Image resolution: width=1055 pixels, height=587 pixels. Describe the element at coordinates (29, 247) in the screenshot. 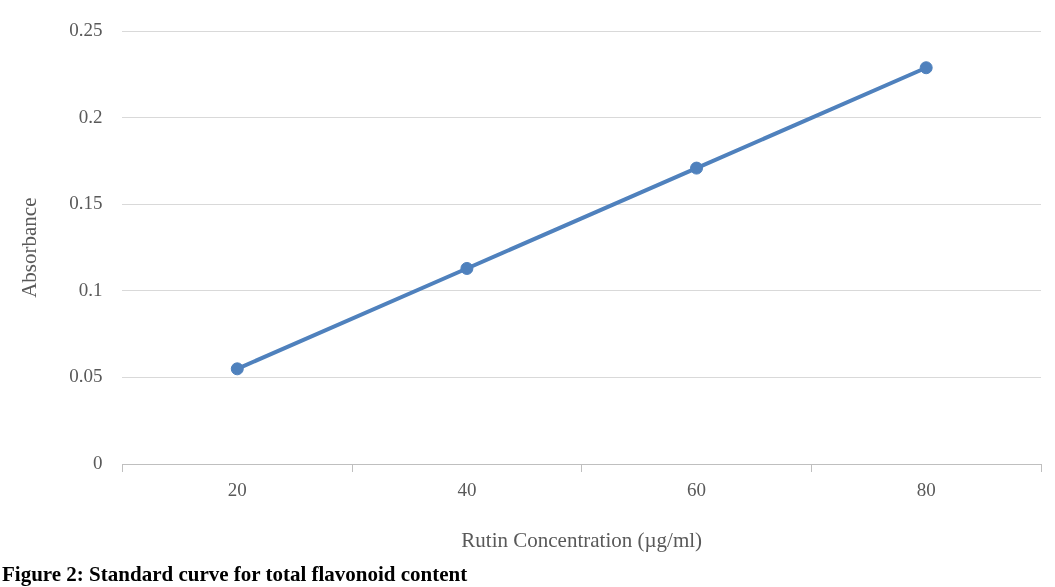

I see `y-axis-title: Absorbance` at that location.